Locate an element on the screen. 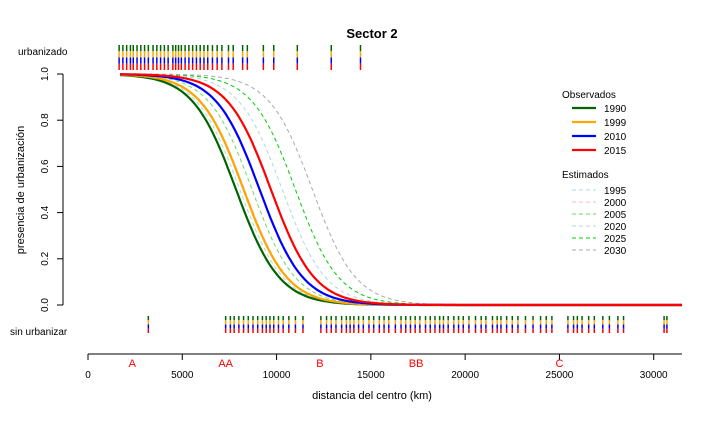 The height and width of the screenshot is (432, 720). x-tick-label: 0 is located at coordinates (88, 375).